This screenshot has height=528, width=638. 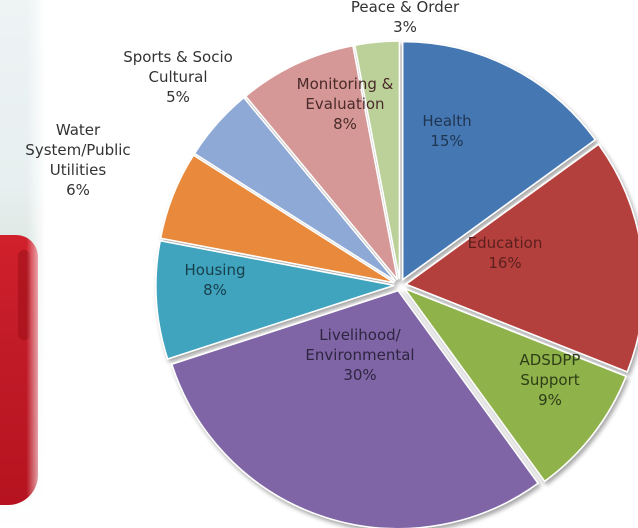 I want to click on pie-label-peace-order: Peace & Order 3%, so click(x=405, y=18).